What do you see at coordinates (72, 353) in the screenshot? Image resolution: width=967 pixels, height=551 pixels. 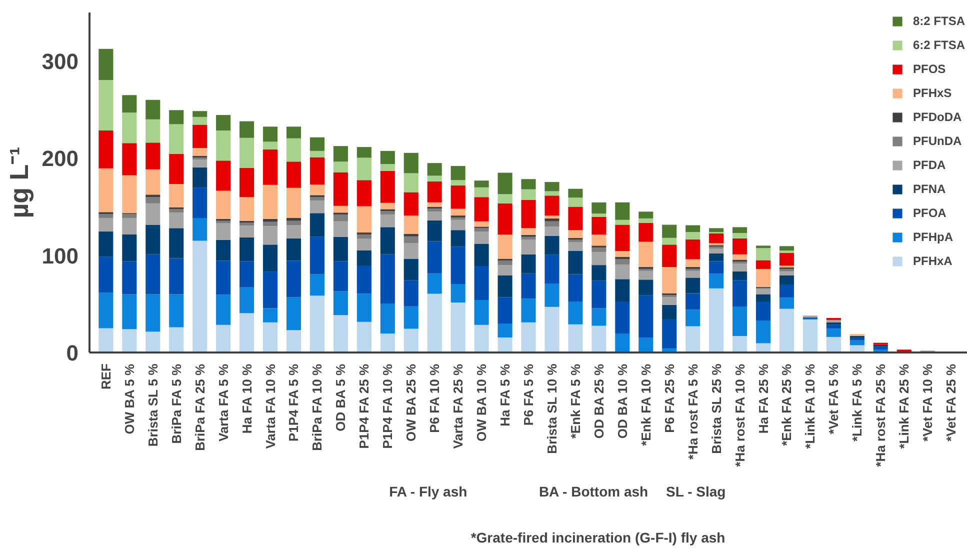 I see `y-tick-label: 0` at bounding box center [72, 353].